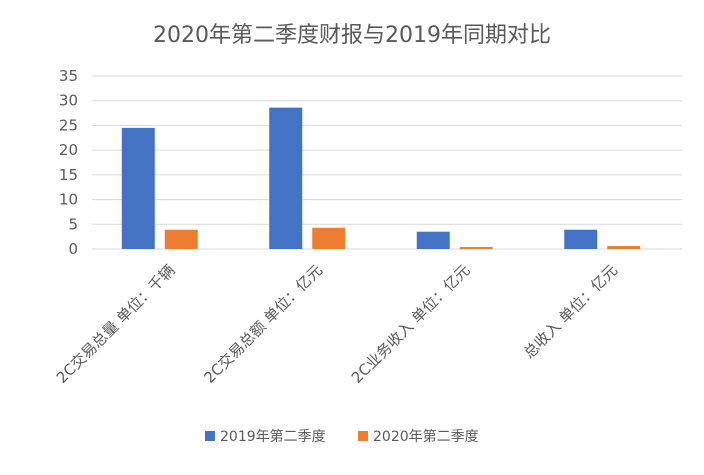 The width and height of the screenshot is (704, 475). Describe the element at coordinates (73, 224) in the screenshot. I see `y-tick-label: 5` at that location.